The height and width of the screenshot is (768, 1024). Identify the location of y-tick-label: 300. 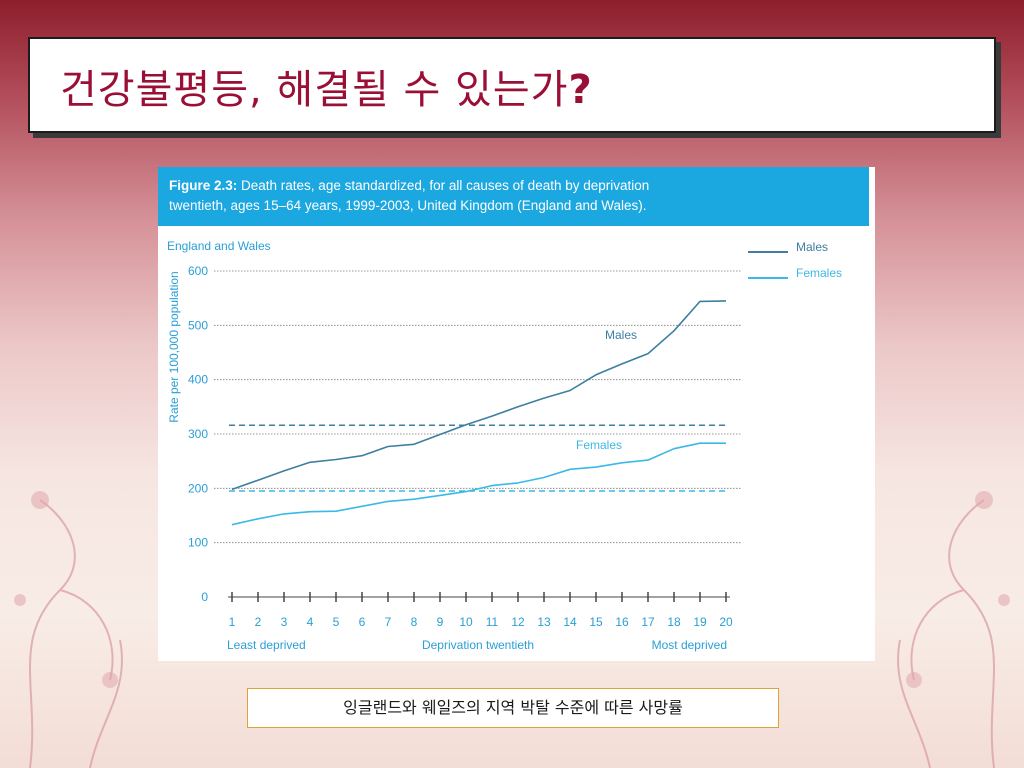
(198, 434).